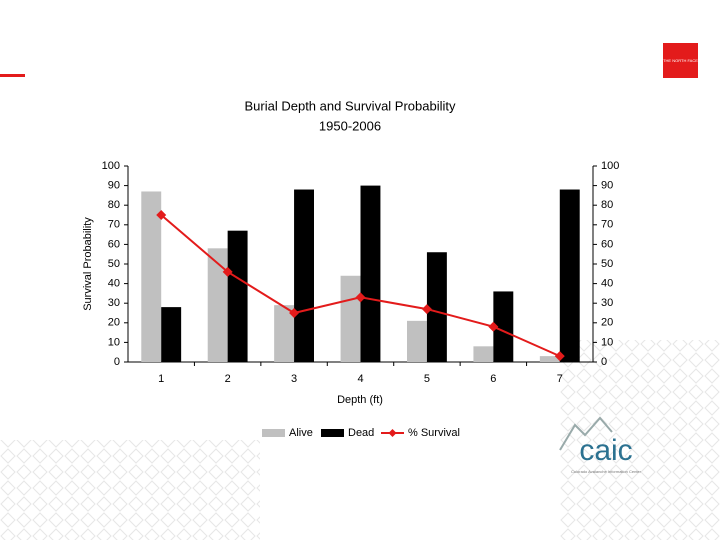  I want to click on accent-bar, so click(12, 75).